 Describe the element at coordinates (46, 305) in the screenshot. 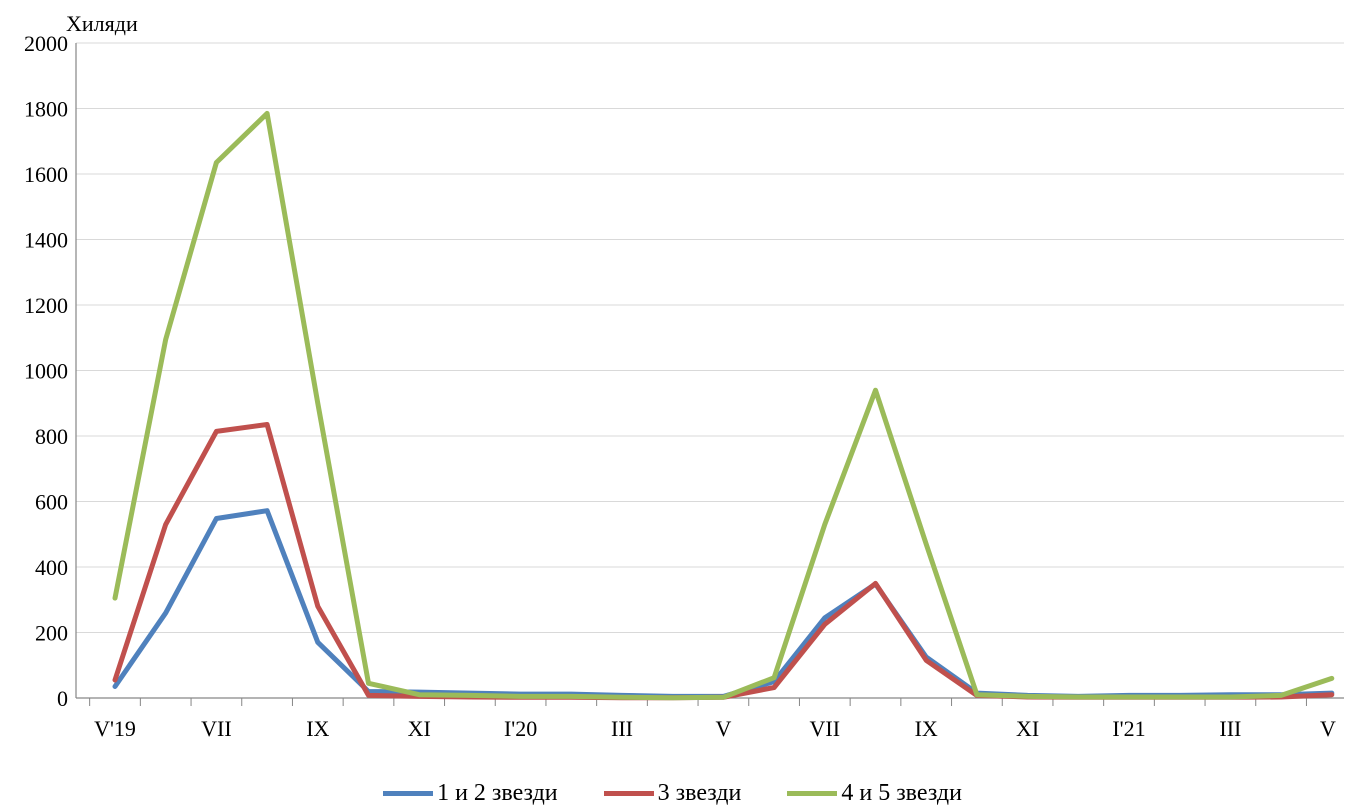

I see `y-tick-label: 1200` at that location.